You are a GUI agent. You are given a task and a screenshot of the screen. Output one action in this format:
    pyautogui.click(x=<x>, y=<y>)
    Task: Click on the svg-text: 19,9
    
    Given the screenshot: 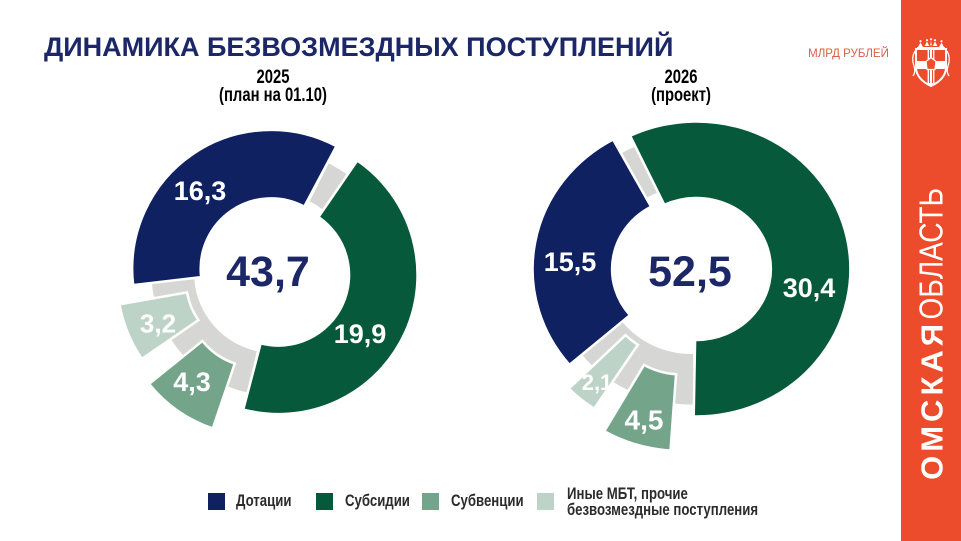 What is the action you would take?
    pyautogui.click(x=360, y=334)
    